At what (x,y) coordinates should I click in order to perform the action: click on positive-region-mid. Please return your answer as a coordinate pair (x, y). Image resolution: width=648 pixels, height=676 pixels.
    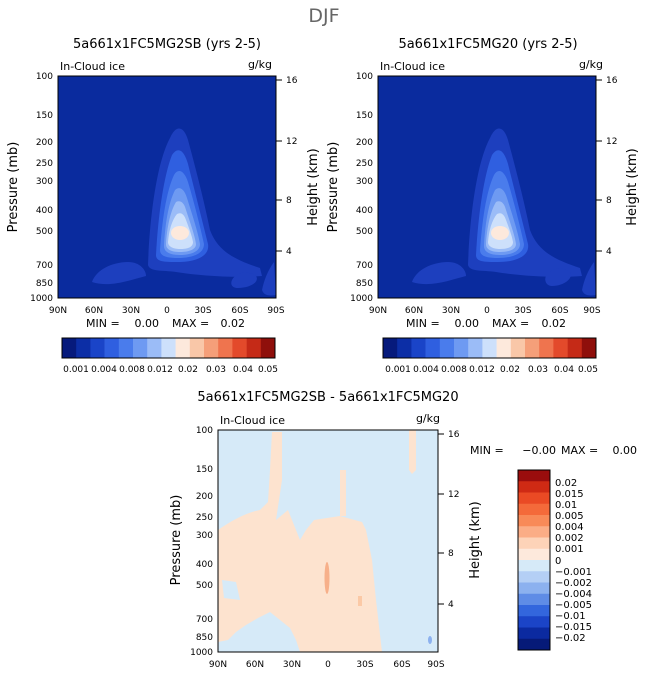
    Looking at the image, I should click on (343, 493).